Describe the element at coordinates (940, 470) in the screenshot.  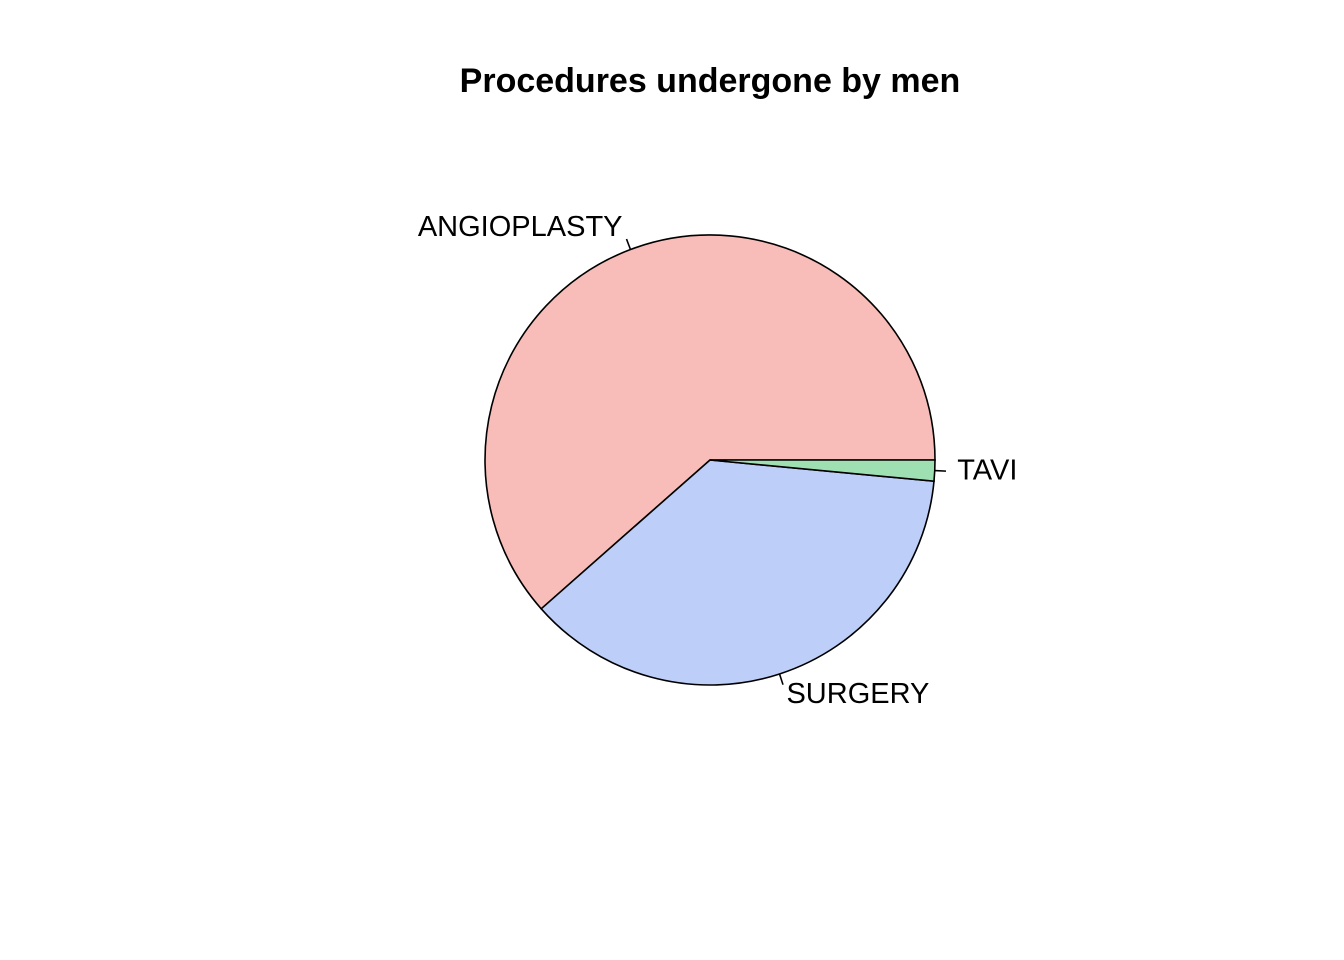
I see `leader-line-tavi` at that location.